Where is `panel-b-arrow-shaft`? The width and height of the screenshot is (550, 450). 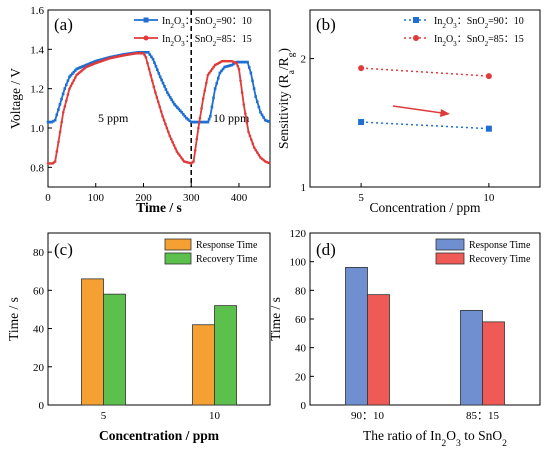
panel-b-arrow-shaft is located at coordinates (417, 109).